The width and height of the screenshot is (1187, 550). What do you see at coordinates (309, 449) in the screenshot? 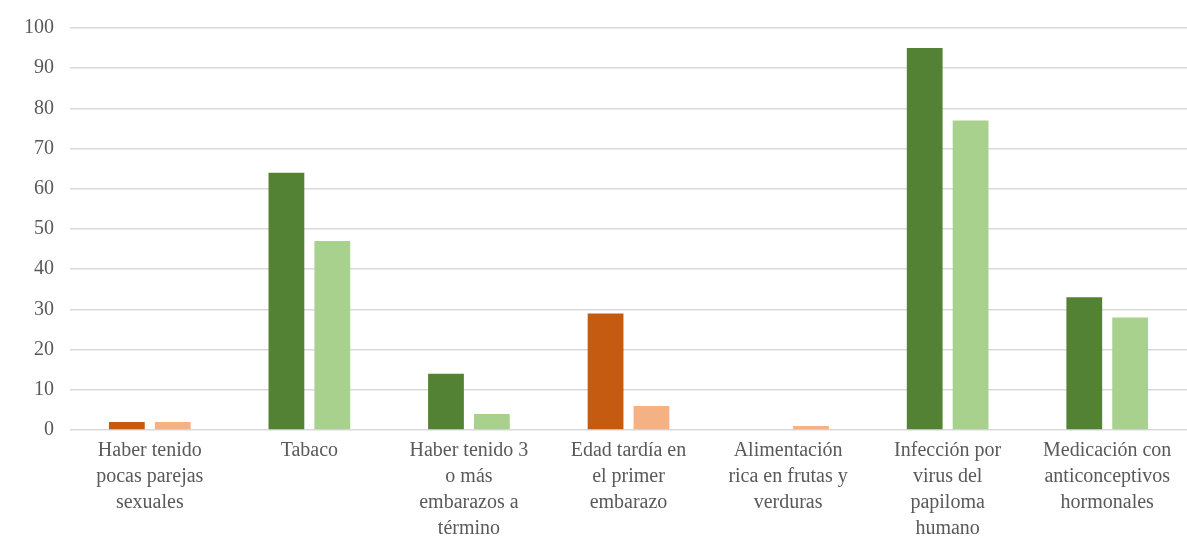
I see `x-tick-label: Tabaco` at bounding box center [309, 449].